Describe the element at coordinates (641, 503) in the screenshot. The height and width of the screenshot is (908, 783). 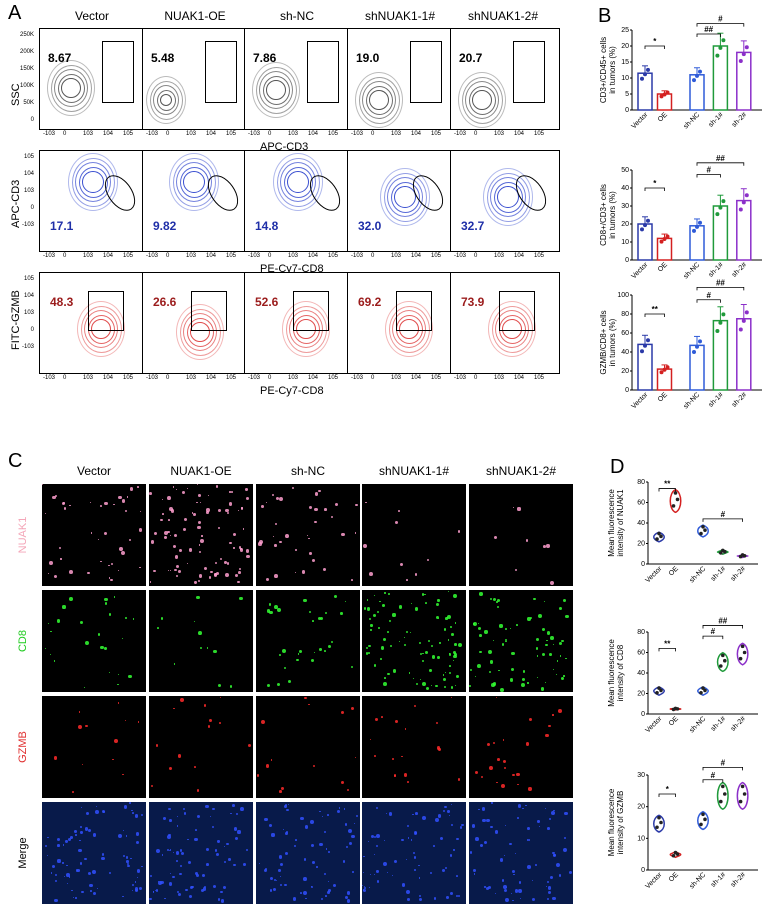
I see `y-tick-label: 60` at that location.